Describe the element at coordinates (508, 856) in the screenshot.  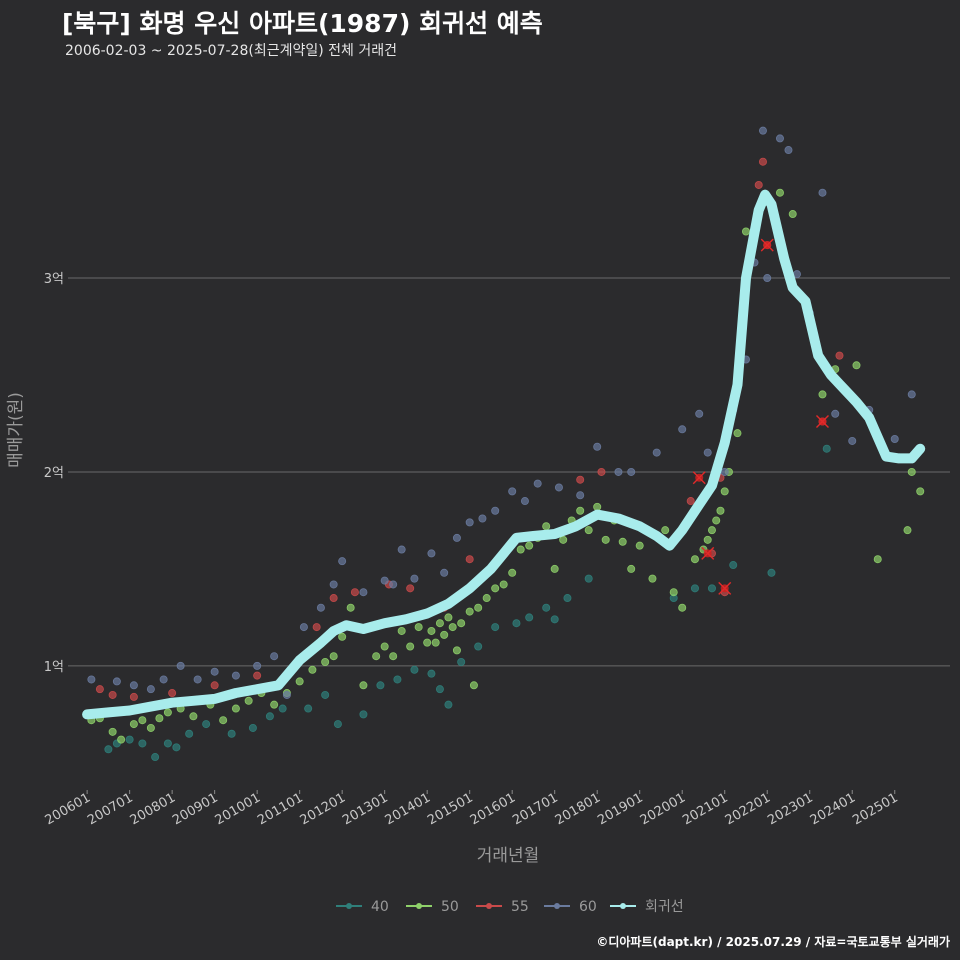
I see `x-axis-title: 거래년월` at that location.